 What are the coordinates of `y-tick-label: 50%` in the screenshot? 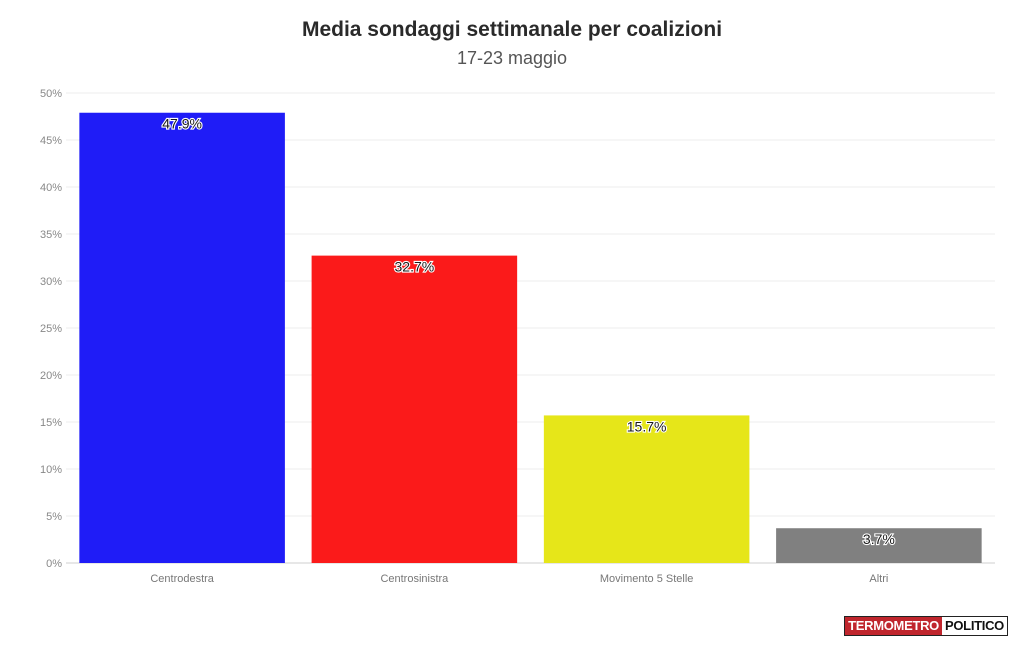 It's located at (51, 94).